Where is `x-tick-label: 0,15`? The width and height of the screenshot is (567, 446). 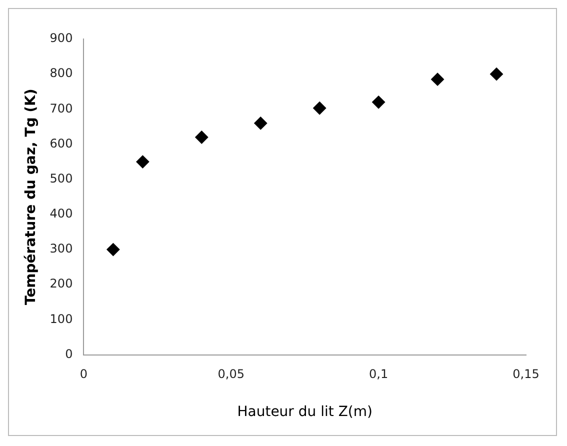
x-tick-label: 0,15 is located at coordinates (526, 374).